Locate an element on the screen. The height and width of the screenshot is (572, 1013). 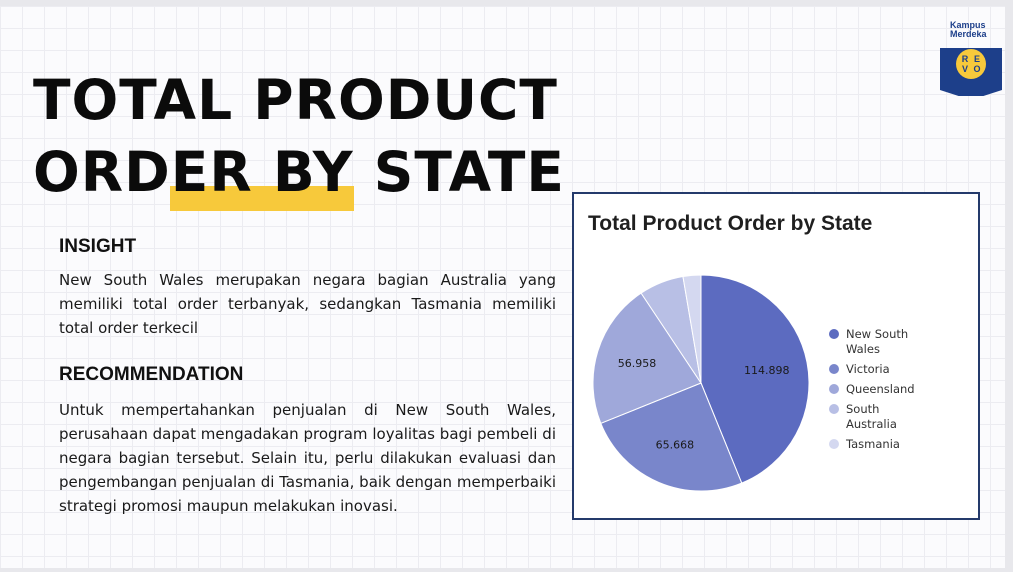
insight-heading: INSIGHT is located at coordinates (98, 246).